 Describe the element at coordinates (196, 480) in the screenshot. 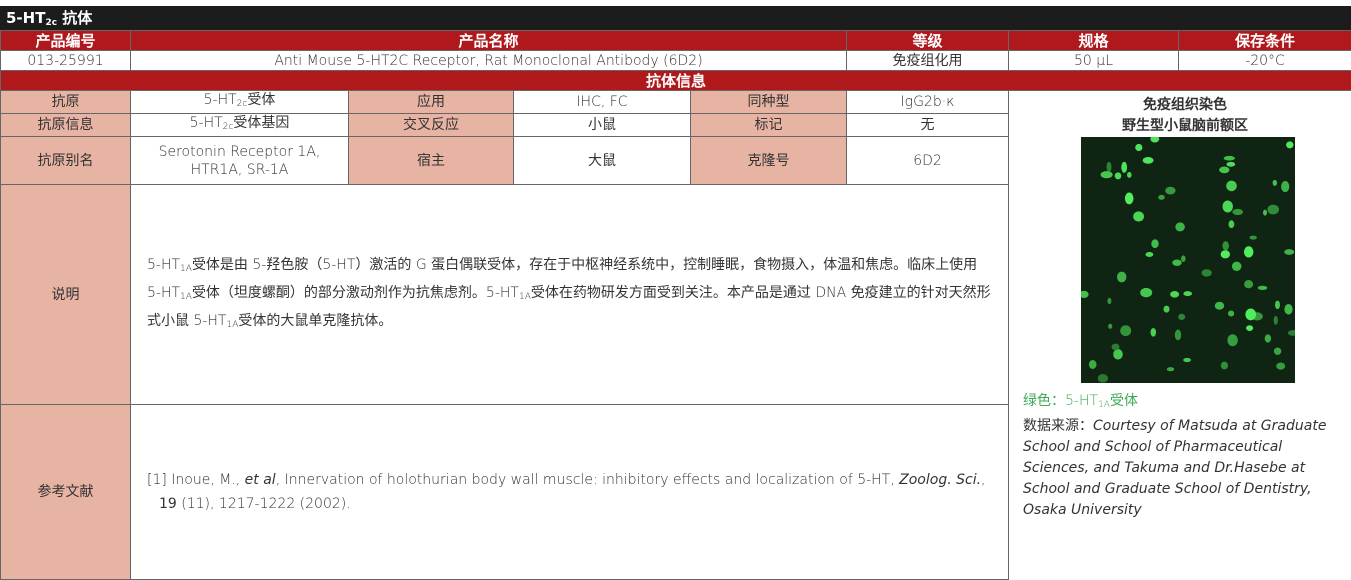

I see `text-run: [1] Inoue, M.,` at that location.